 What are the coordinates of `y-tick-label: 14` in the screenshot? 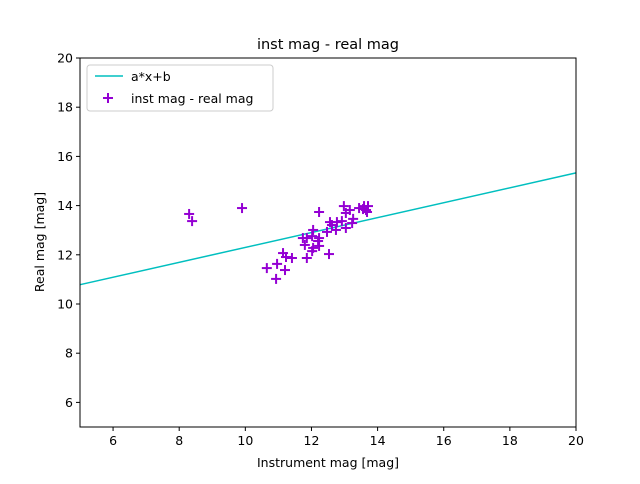 It's located at (65, 205).